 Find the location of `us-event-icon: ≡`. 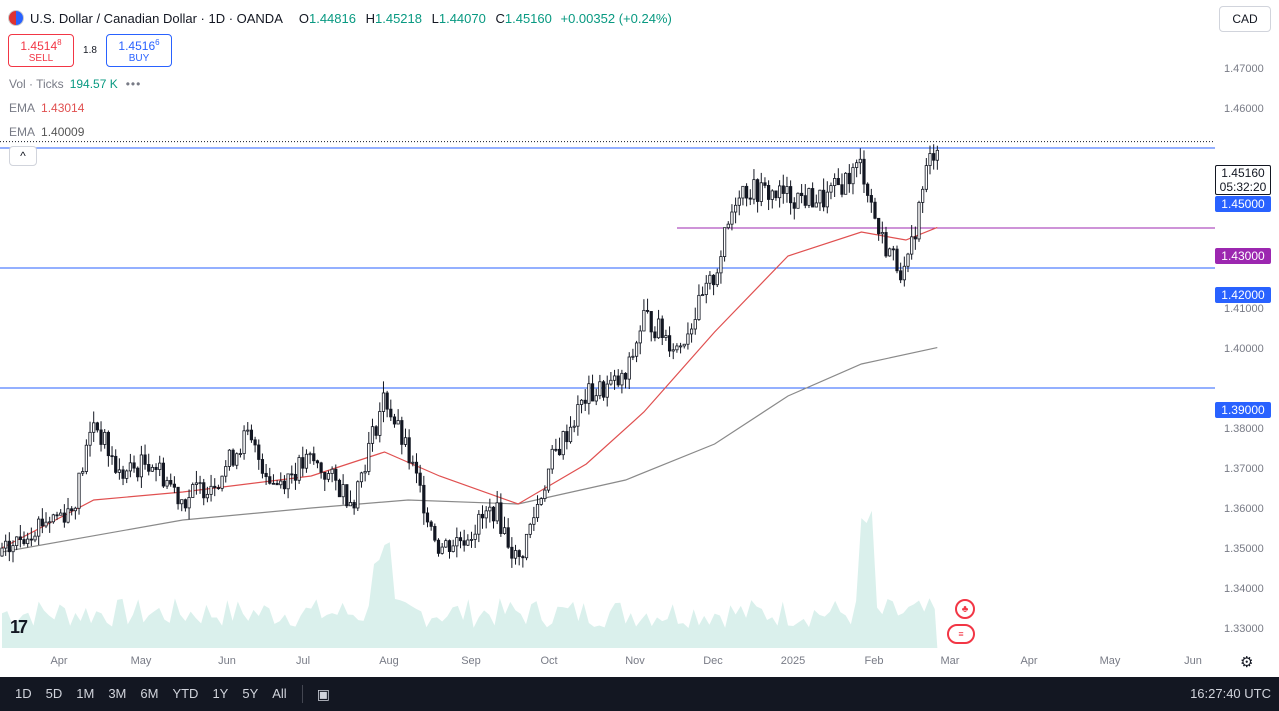

us-event-icon: ≡ is located at coordinates (961, 634).